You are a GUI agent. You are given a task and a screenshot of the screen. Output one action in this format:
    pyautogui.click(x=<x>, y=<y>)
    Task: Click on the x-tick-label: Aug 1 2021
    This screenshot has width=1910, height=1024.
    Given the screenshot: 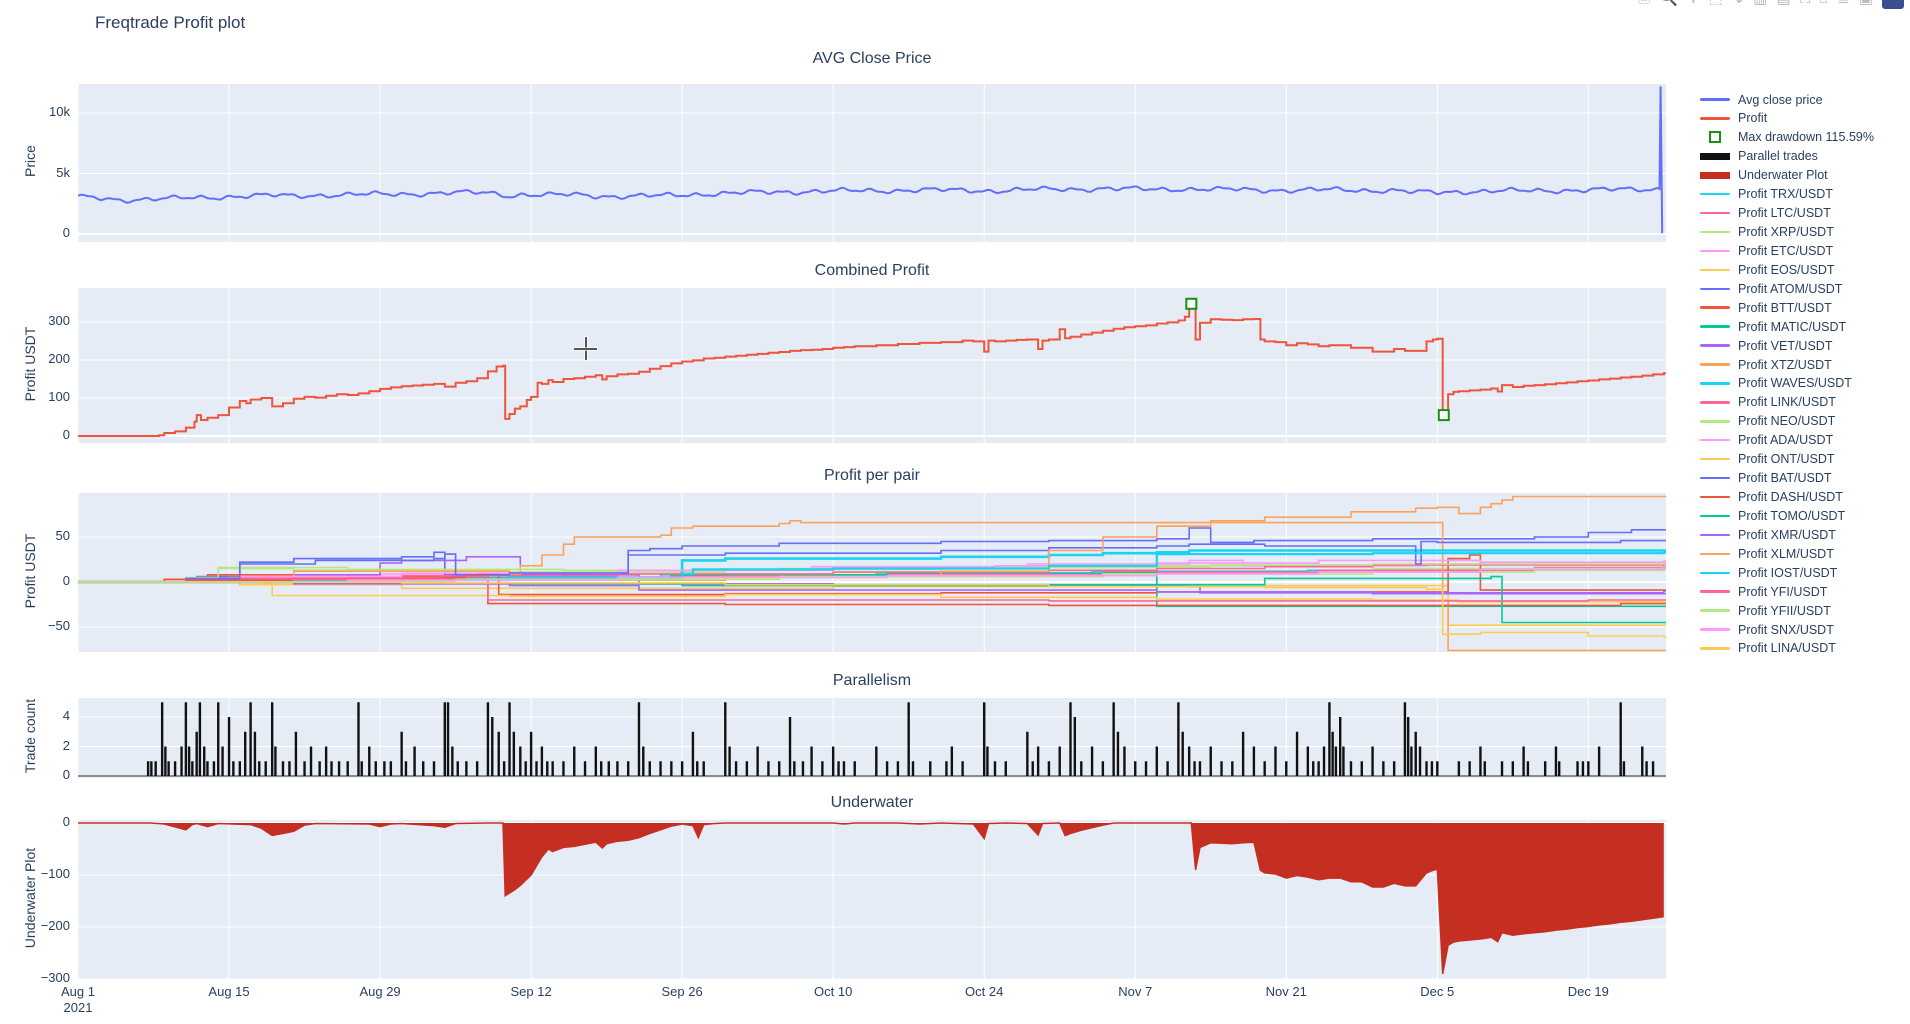 What is the action you would take?
    pyautogui.click(x=78, y=999)
    